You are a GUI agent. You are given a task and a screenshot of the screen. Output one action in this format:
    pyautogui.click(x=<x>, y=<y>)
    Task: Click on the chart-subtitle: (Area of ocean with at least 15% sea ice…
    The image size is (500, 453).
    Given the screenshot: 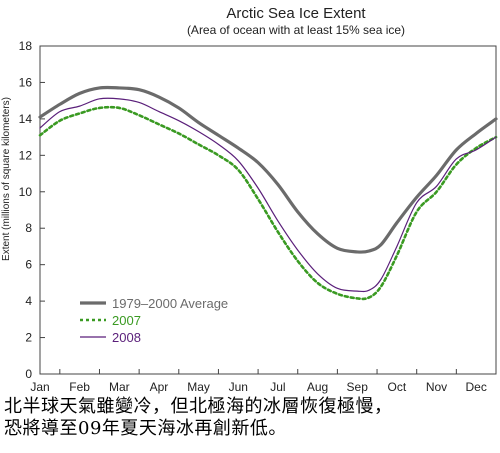 What is the action you would take?
    pyautogui.click(x=296, y=30)
    